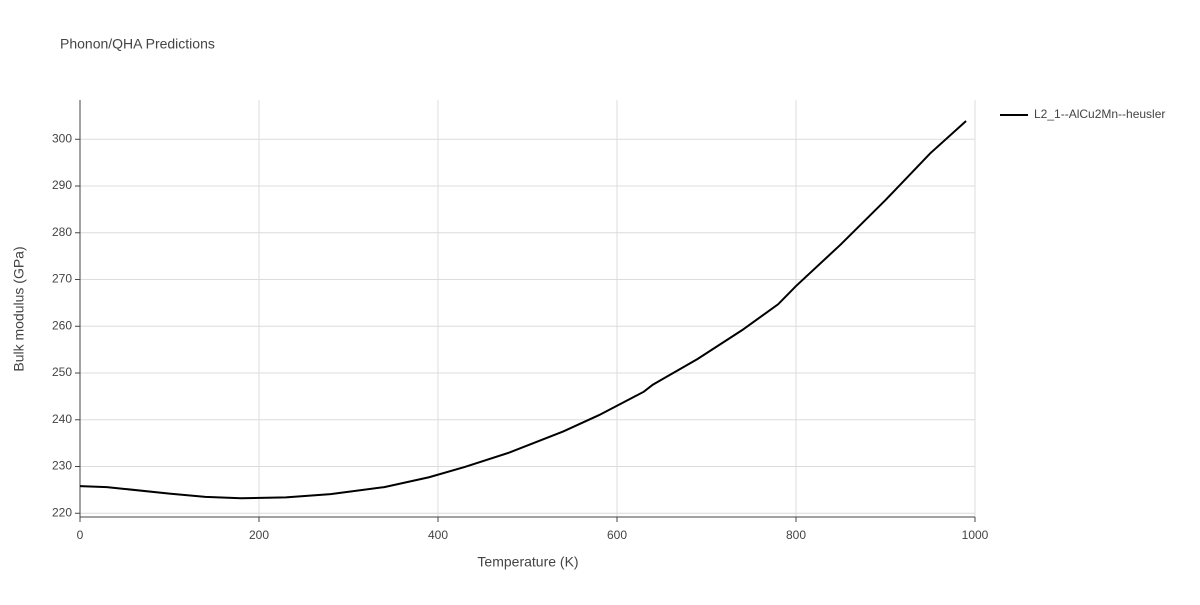 The height and width of the screenshot is (605, 1200). Describe the element at coordinates (62, 419) in the screenshot. I see `y-tick-label: 240` at that location.